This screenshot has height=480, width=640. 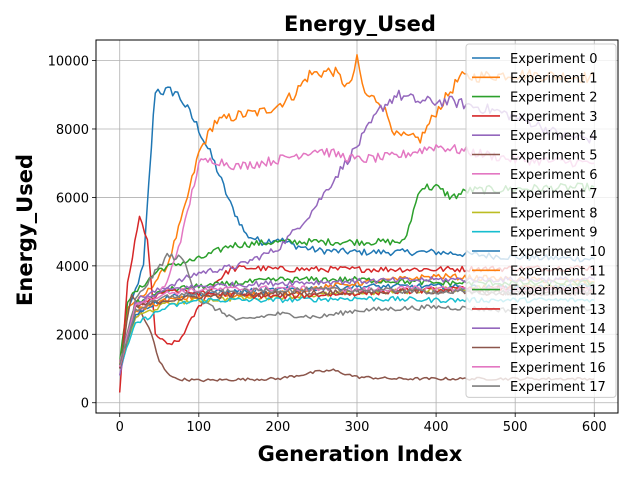 What do you see at coordinates (198, 427) in the screenshot?
I see `x-tick-label: 100` at bounding box center [198, 427].